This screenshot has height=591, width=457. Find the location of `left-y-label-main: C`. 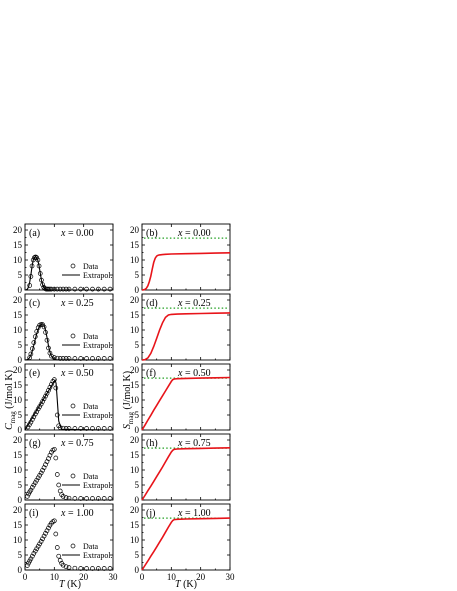

left-y-label-main: C is located at coordinates (9, 426).